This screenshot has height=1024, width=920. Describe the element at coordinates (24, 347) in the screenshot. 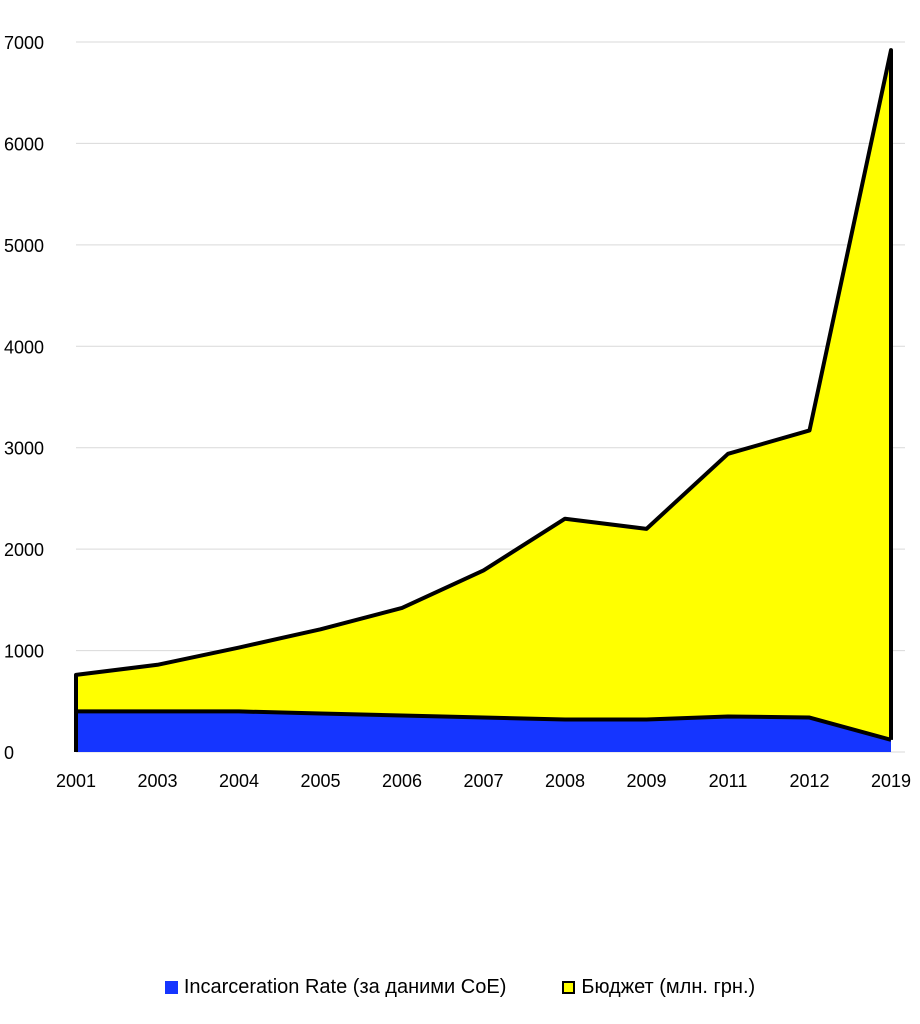

I see `y-tick-label: 4000` at that location.